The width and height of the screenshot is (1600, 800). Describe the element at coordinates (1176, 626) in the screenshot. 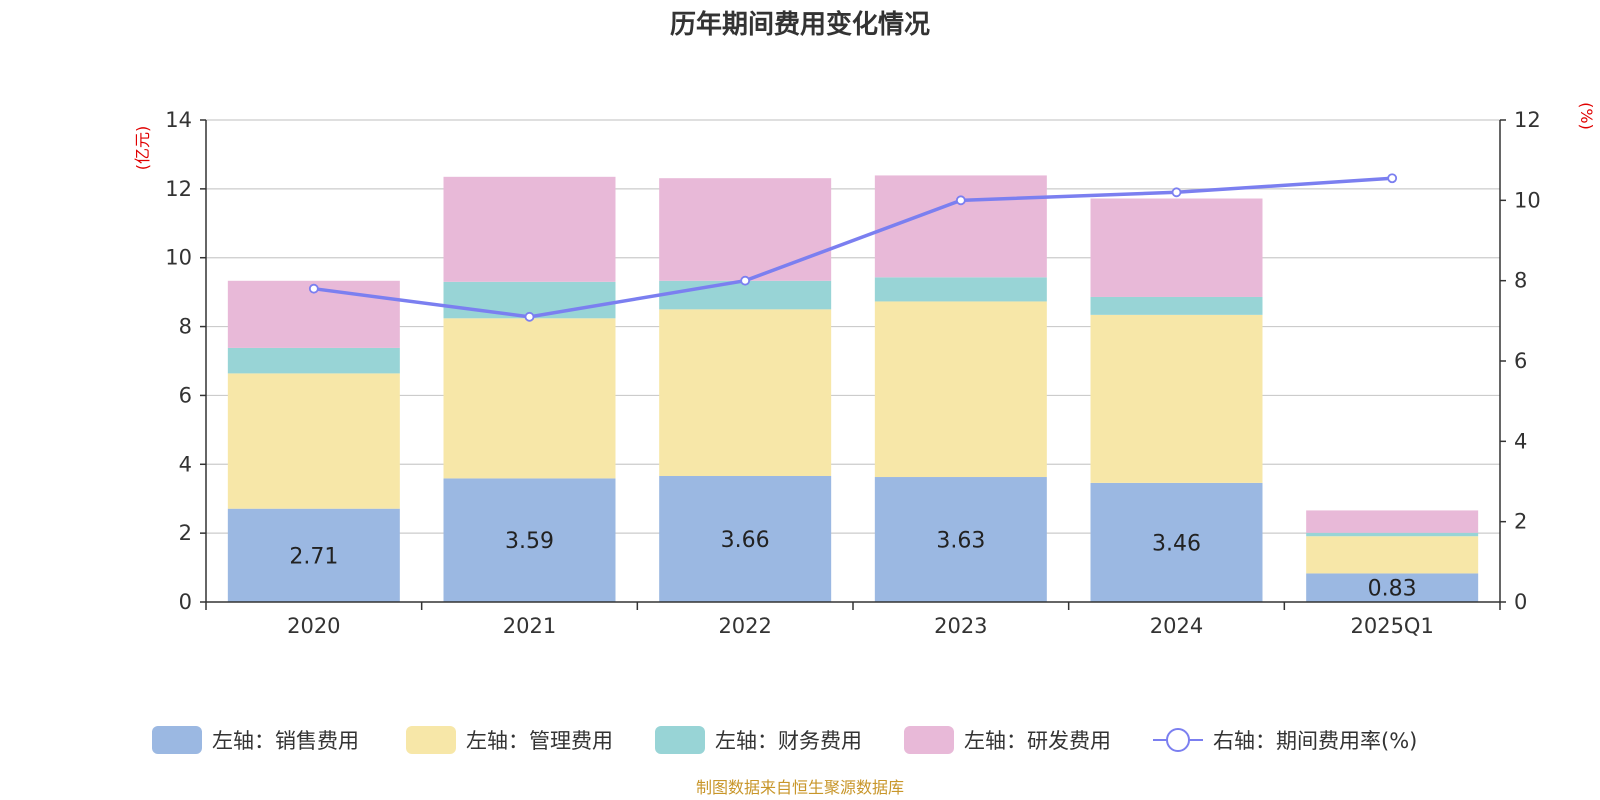

I see `x-tick-label: 2024` at that location.